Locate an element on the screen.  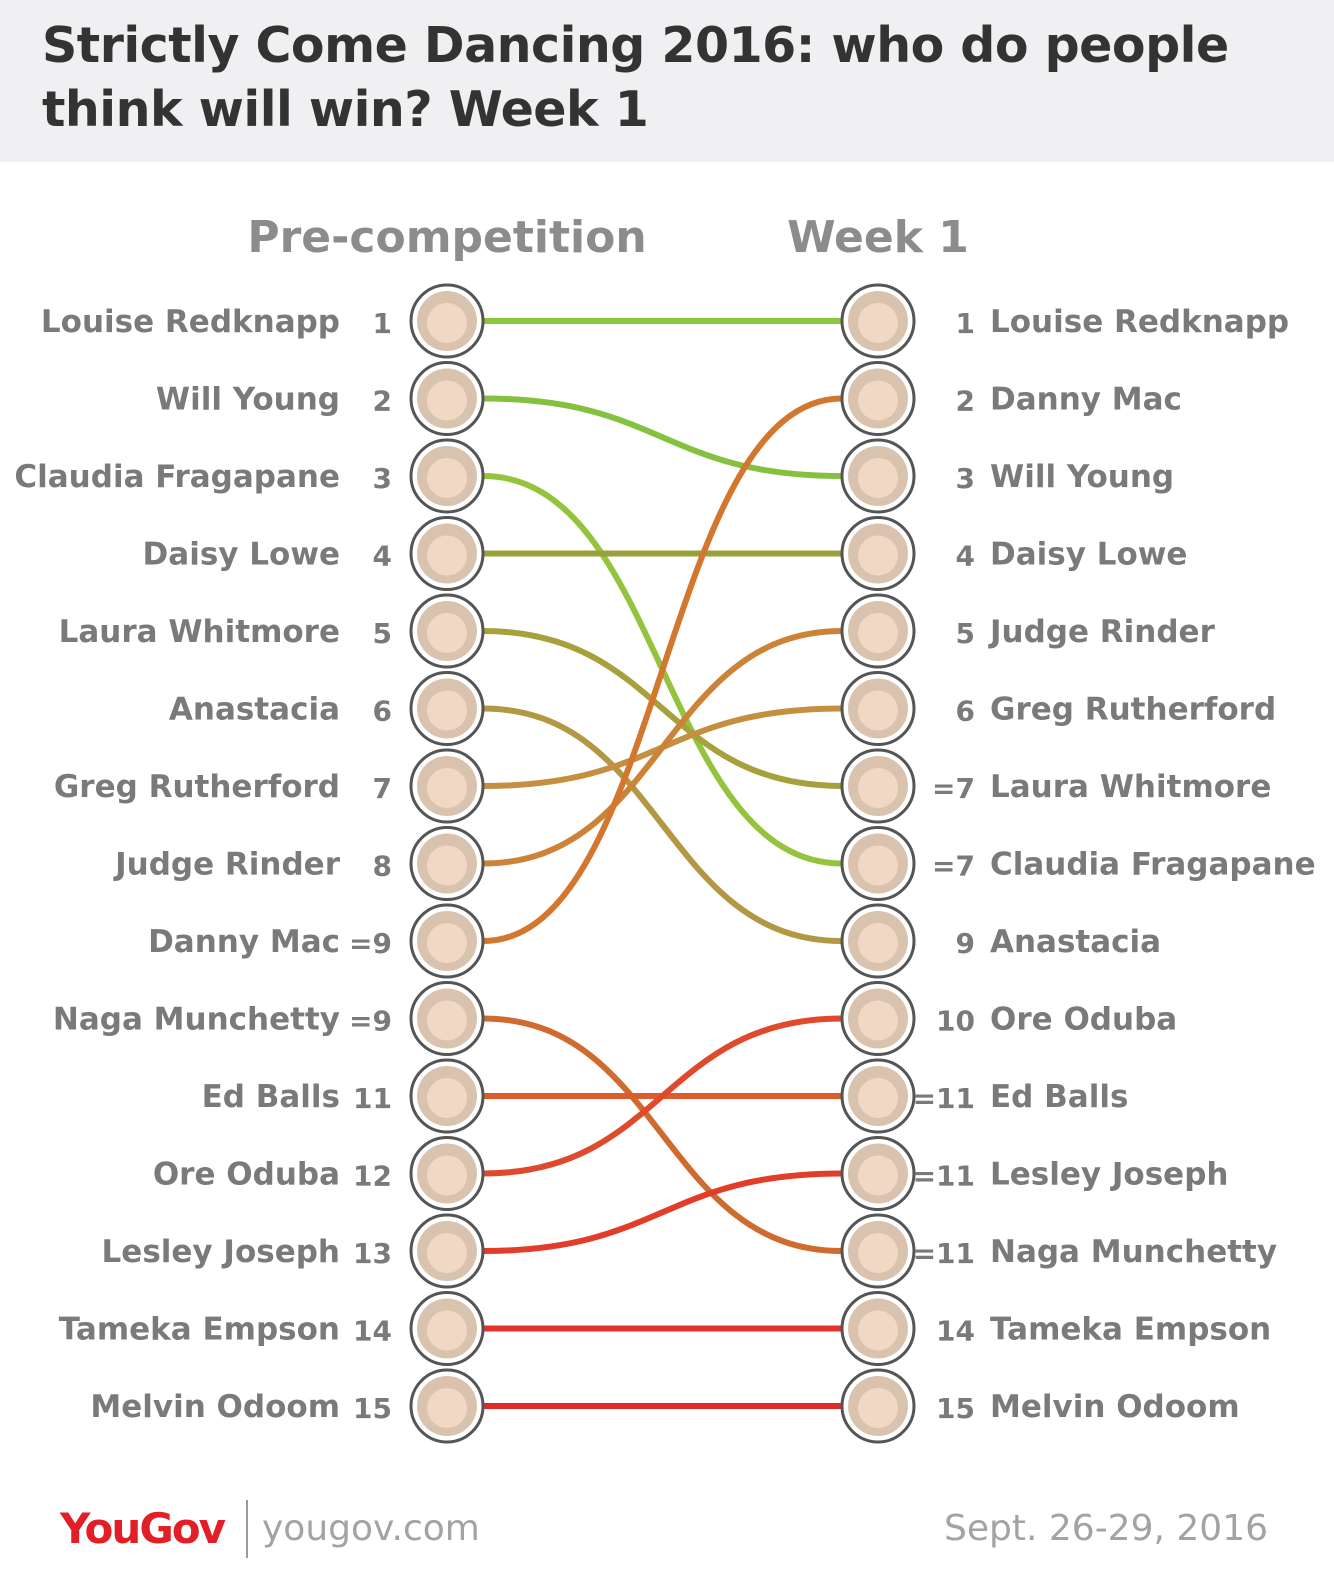
right-rank-label: 1 is located at coordinates (965, 323).